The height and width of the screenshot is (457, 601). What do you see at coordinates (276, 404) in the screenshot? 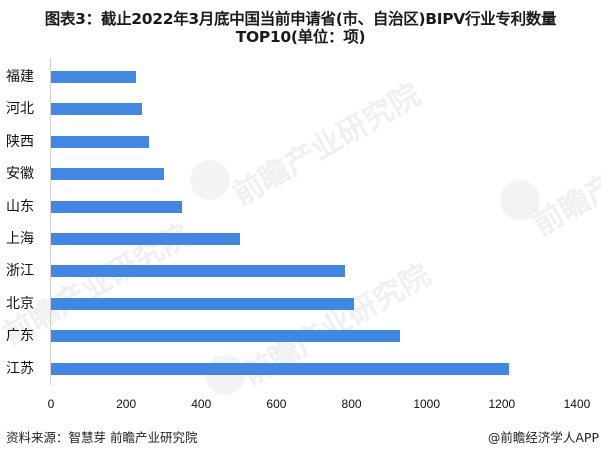
I see `x-tick-label: 600` at bounding box center [276, 404].